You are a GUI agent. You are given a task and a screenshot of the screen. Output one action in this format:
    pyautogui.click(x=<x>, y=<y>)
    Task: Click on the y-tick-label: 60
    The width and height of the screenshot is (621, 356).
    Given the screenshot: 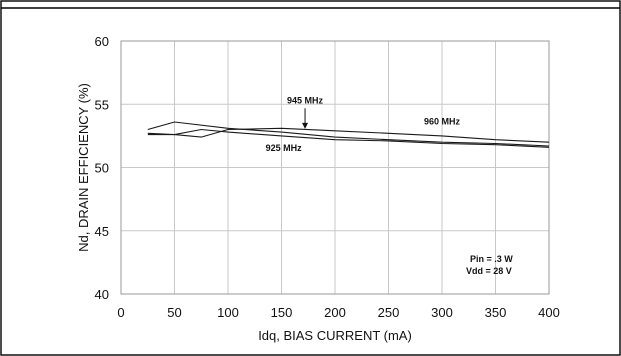 What is the action you would take?
    pyautogui.click(x=102, y=41)
    